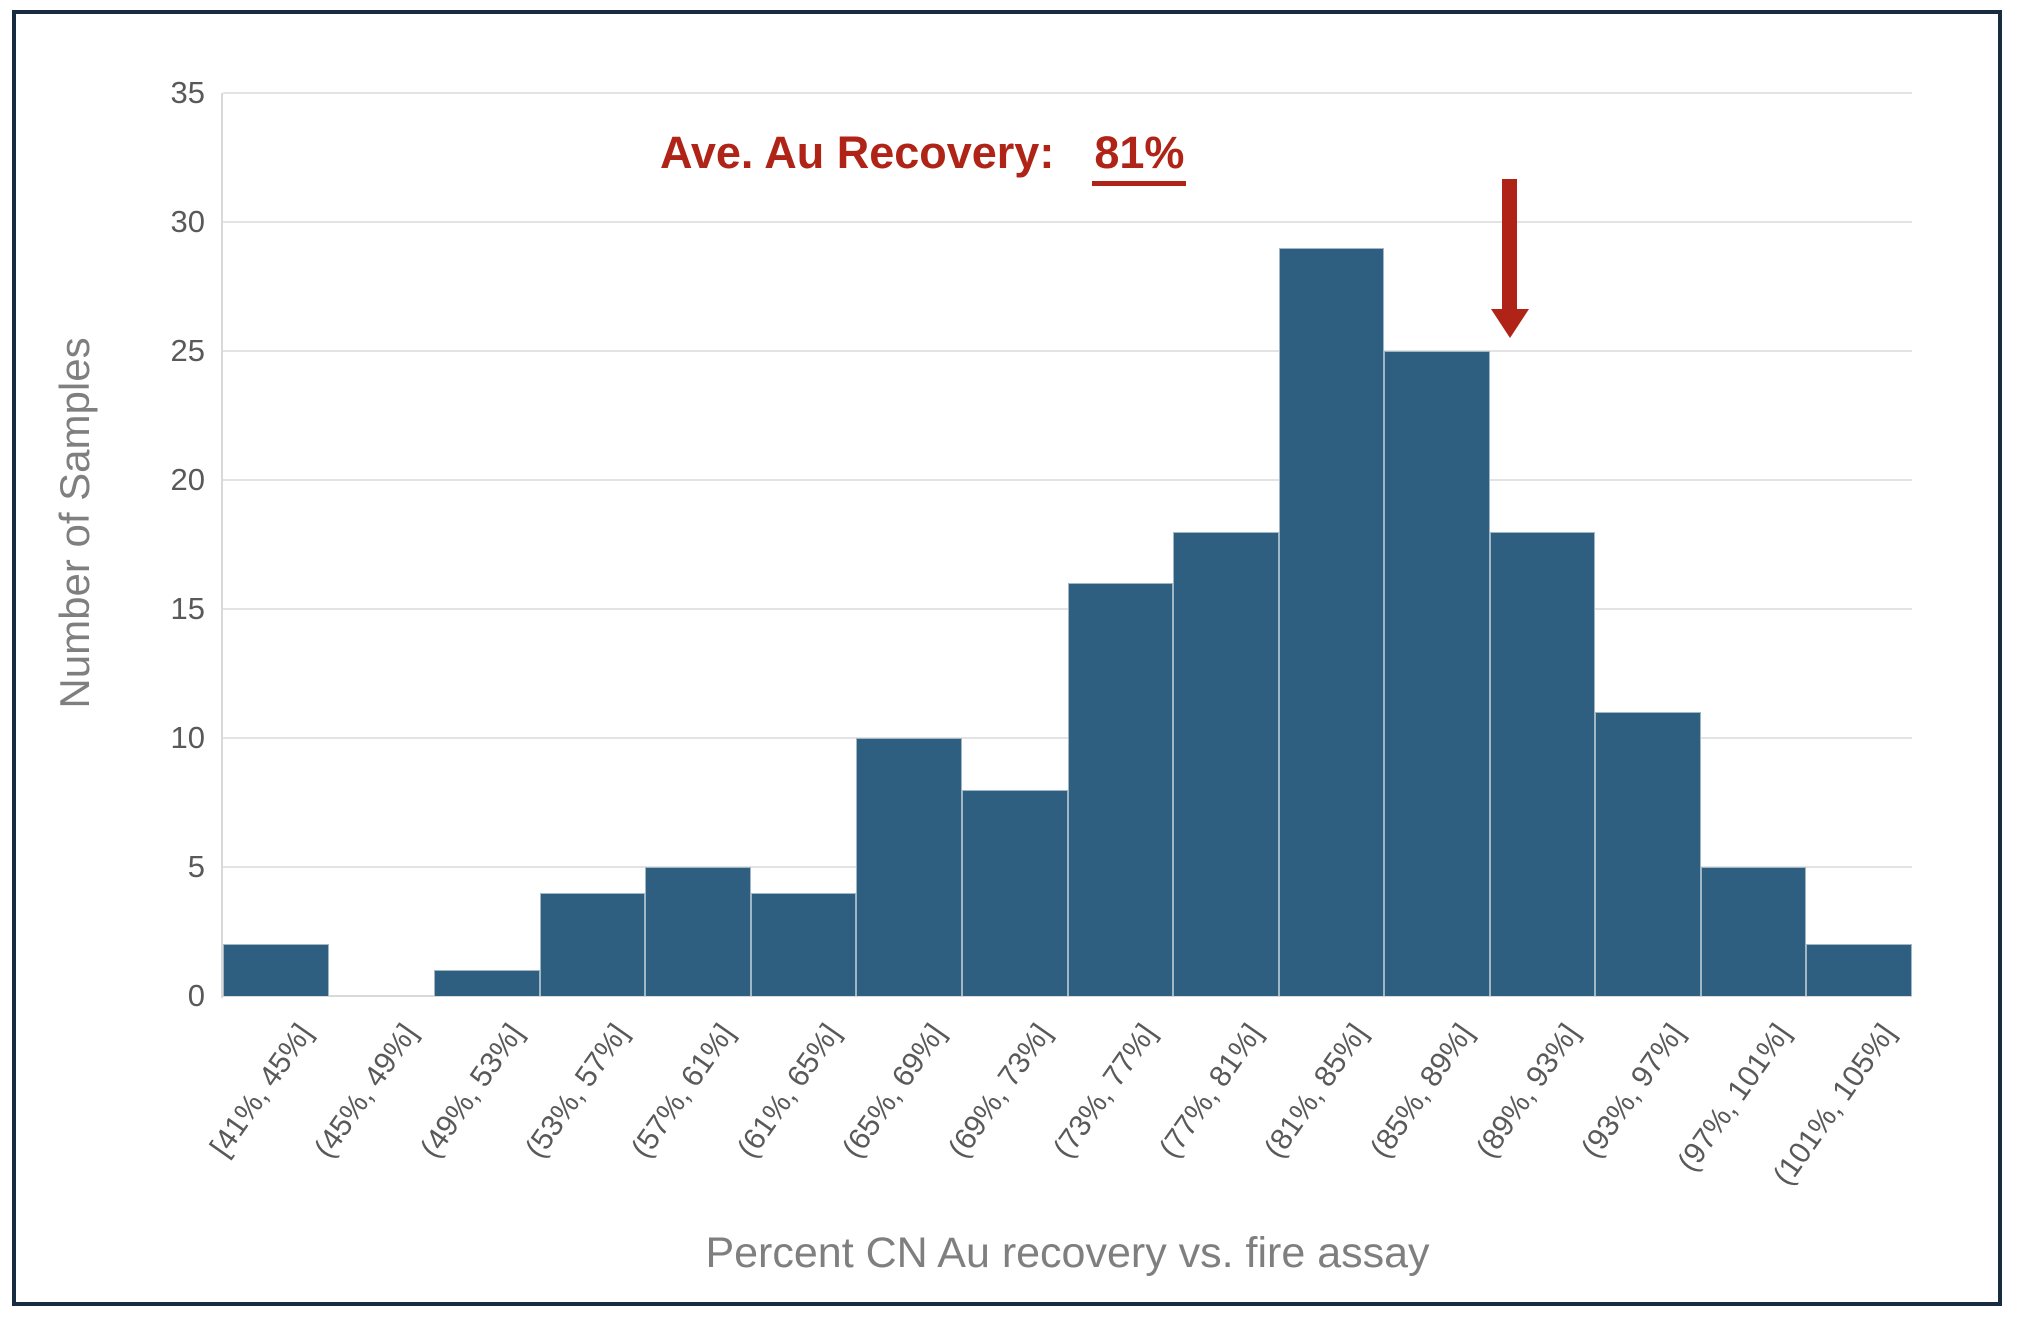 This screenshot has width=2022, height=1326. I want to click on y-tick-label: 15, so click(187, 608).